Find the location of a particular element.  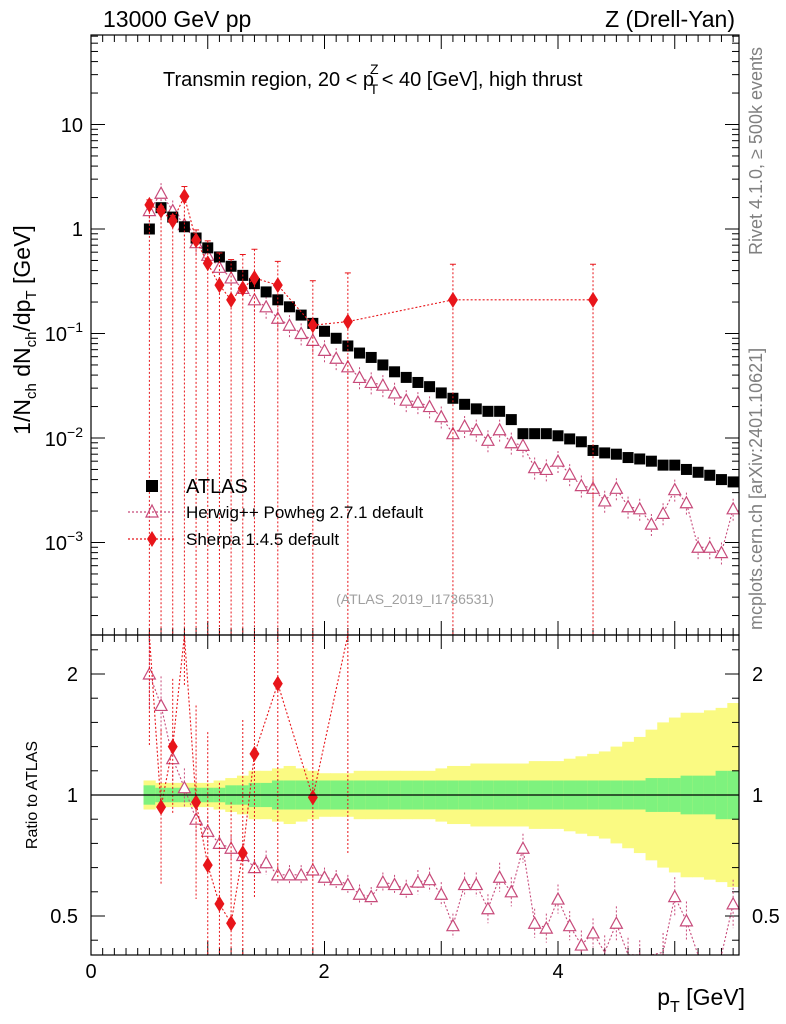

xtick-0: 0 is located at coordinates (90, 972).